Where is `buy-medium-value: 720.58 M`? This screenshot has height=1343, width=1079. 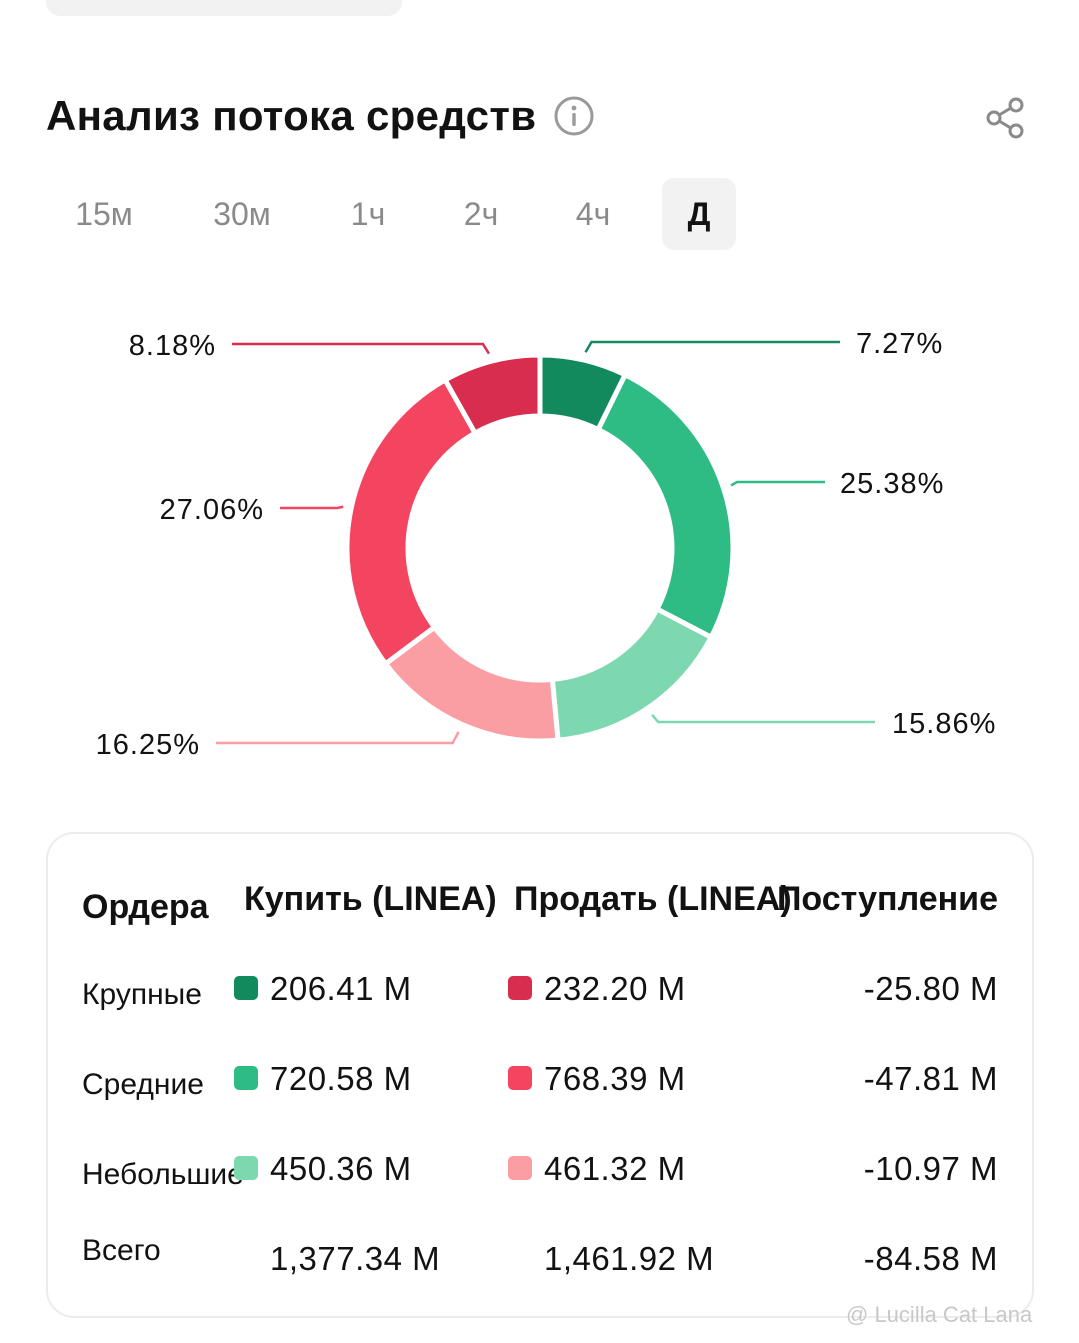
buy-medium-value: 720.58 M is located at coordinates (341, 1078).